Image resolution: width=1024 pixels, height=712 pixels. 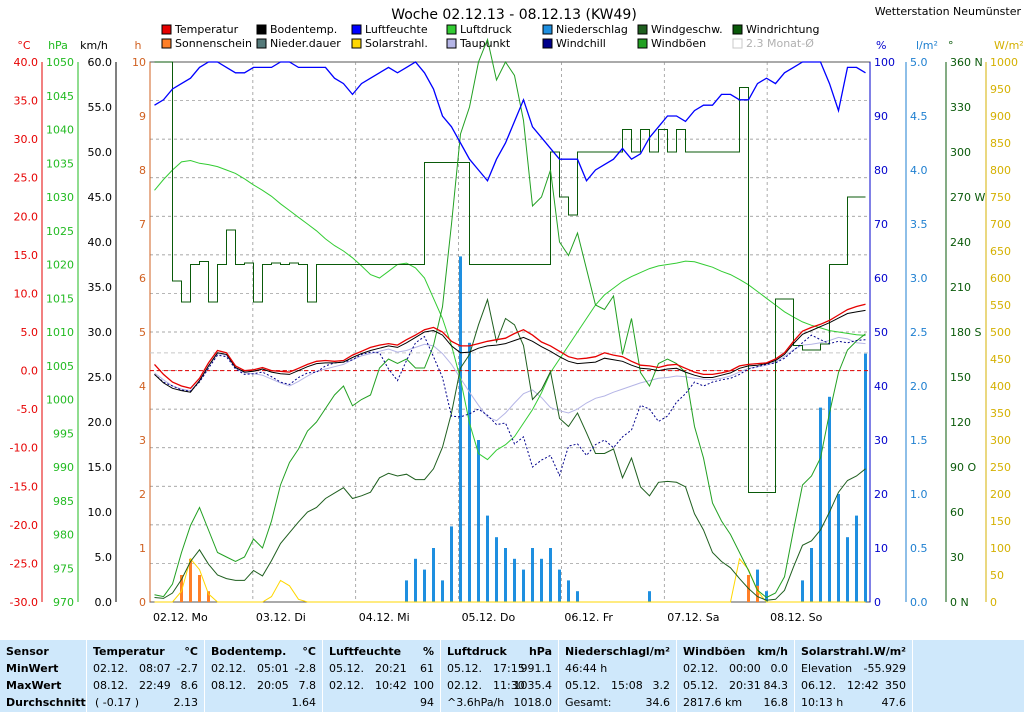 What do you see at coordinates (485, 43) in the screenshot?
I see `legend-label: Taupunkt` at bounding box center [485, 43].